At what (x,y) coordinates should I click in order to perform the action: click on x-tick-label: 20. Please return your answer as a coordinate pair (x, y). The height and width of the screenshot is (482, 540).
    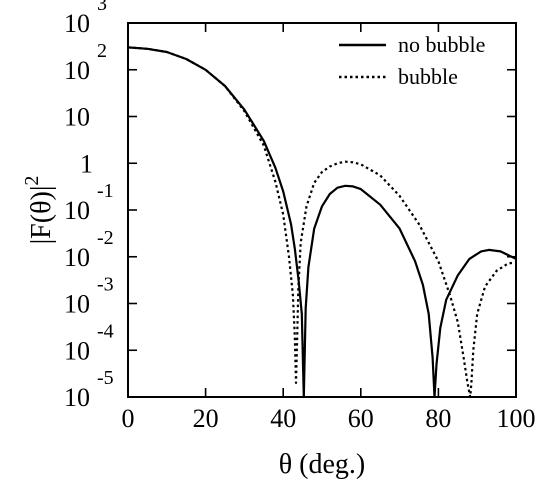
    Looking at the image, I should click on (206, 418).